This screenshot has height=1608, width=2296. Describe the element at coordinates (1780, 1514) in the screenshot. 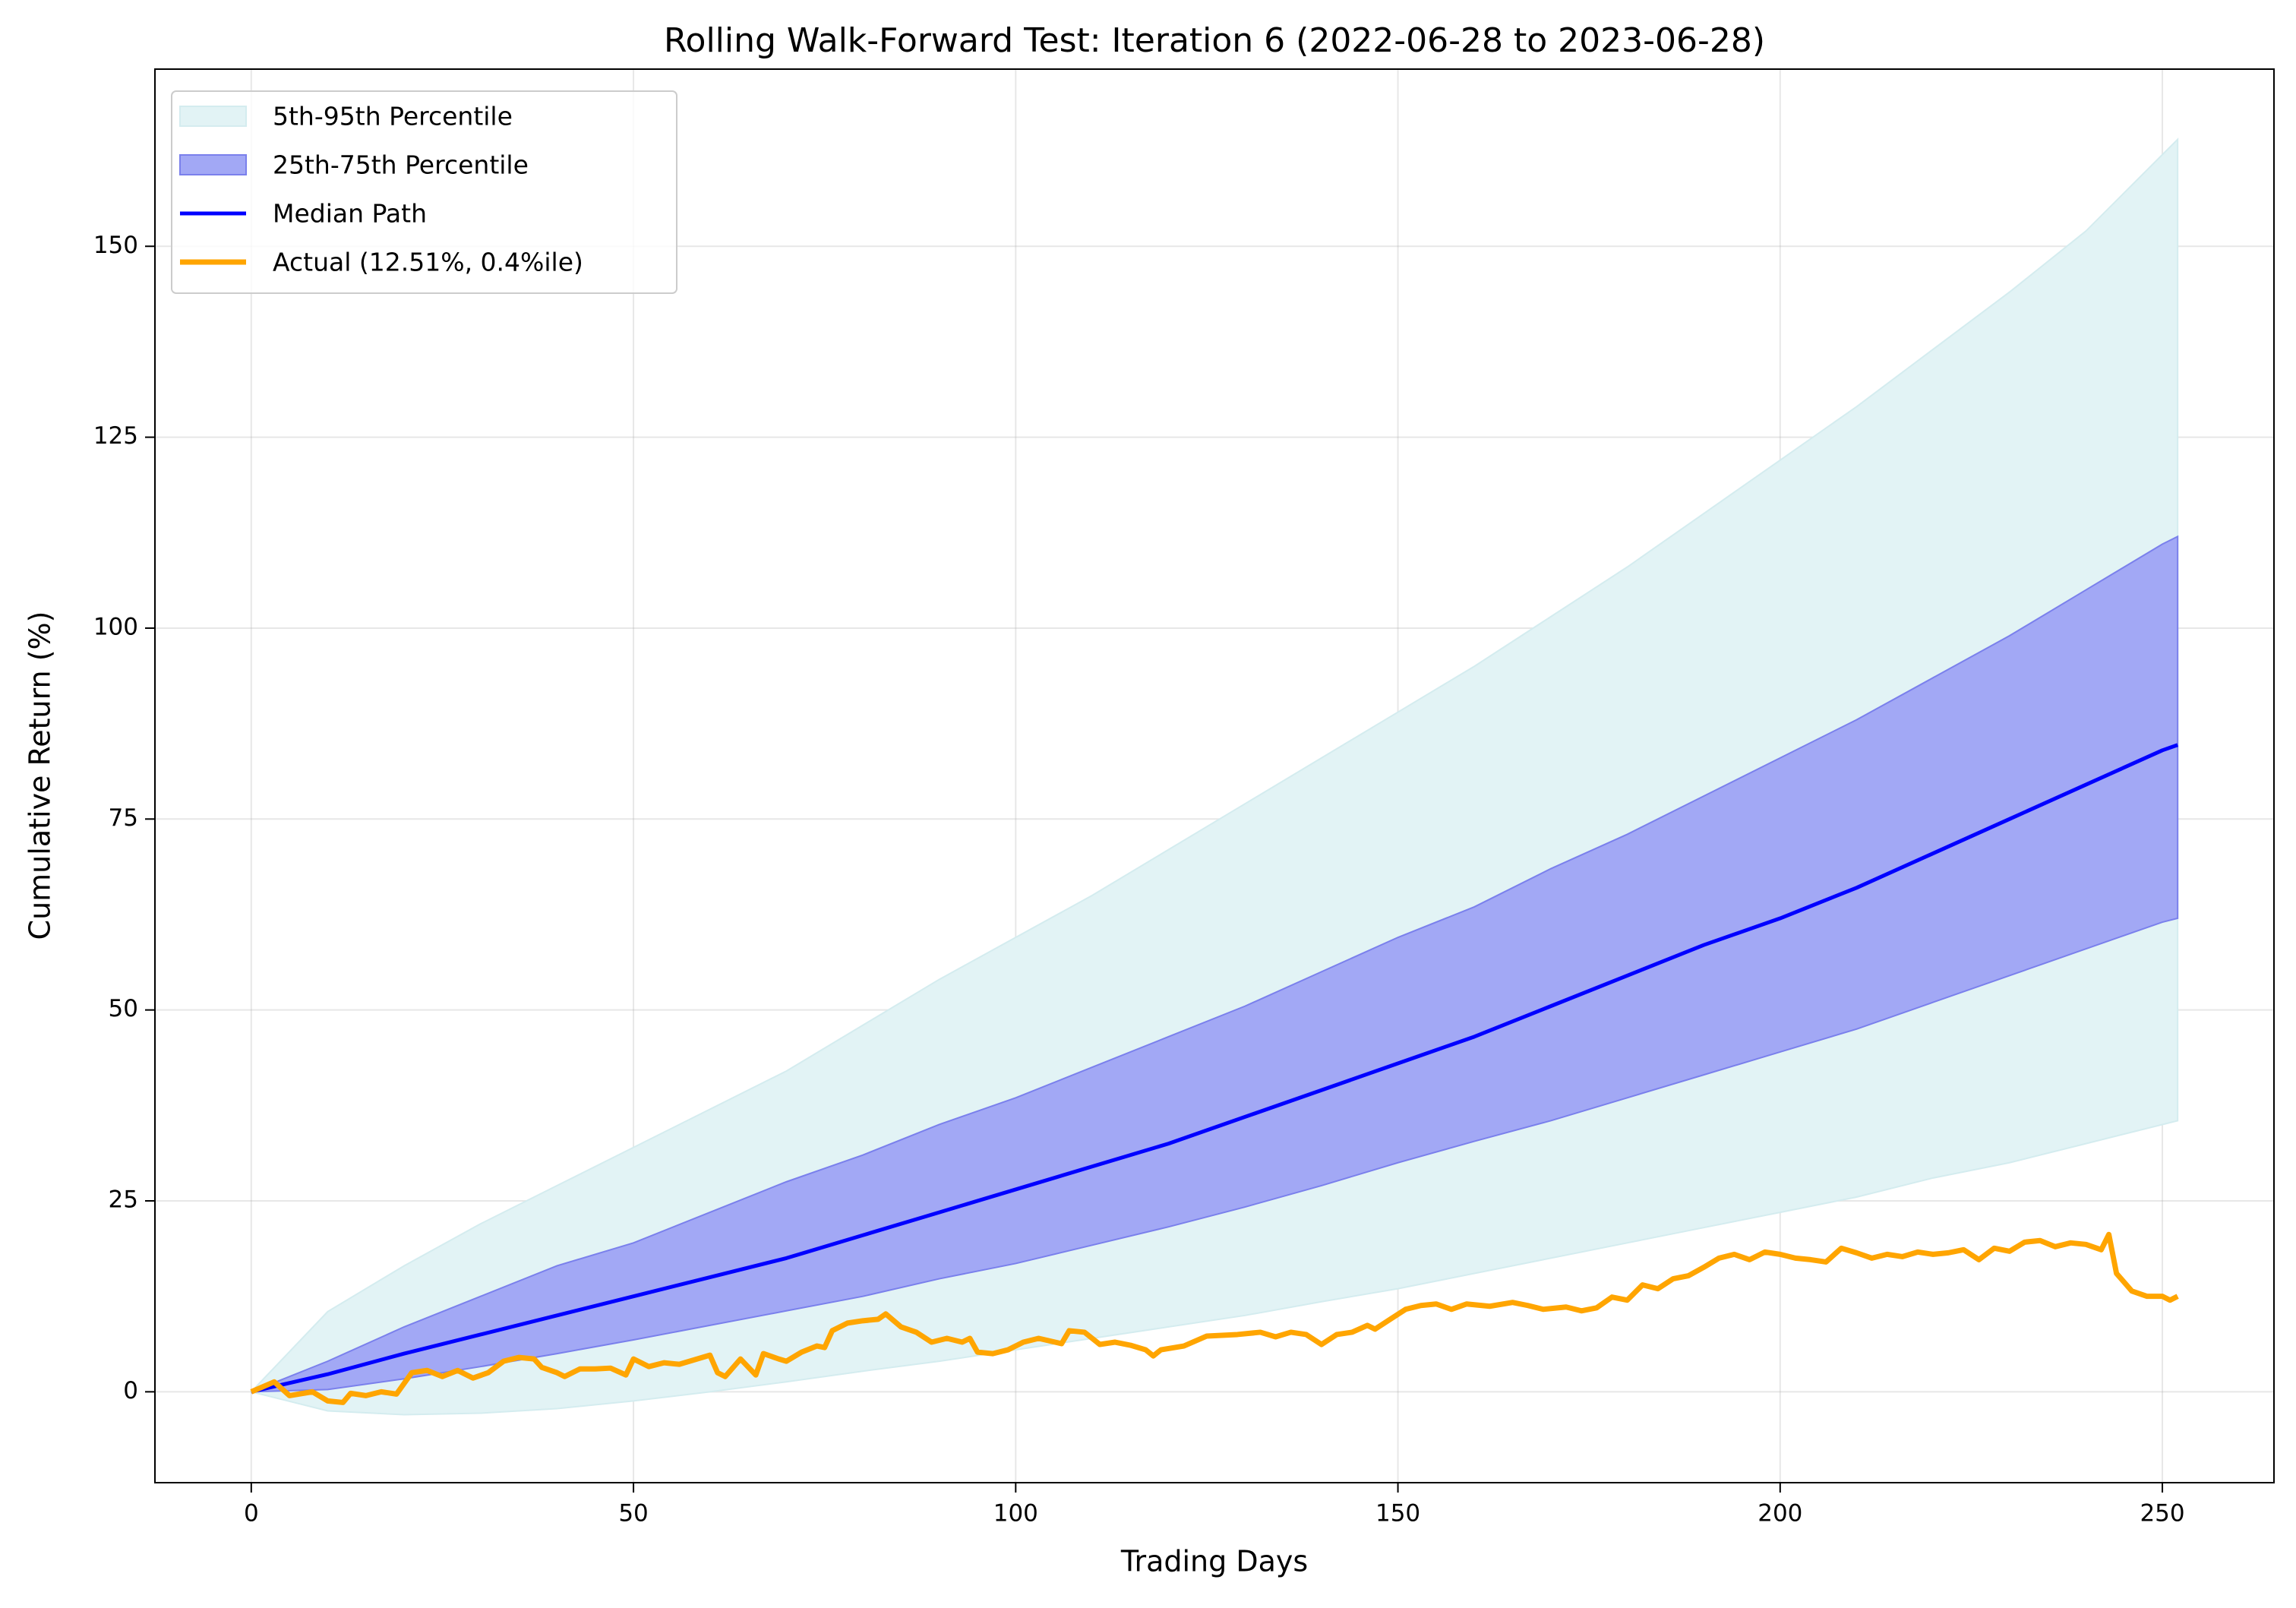

I see `x-tick-label: 200` at that location.